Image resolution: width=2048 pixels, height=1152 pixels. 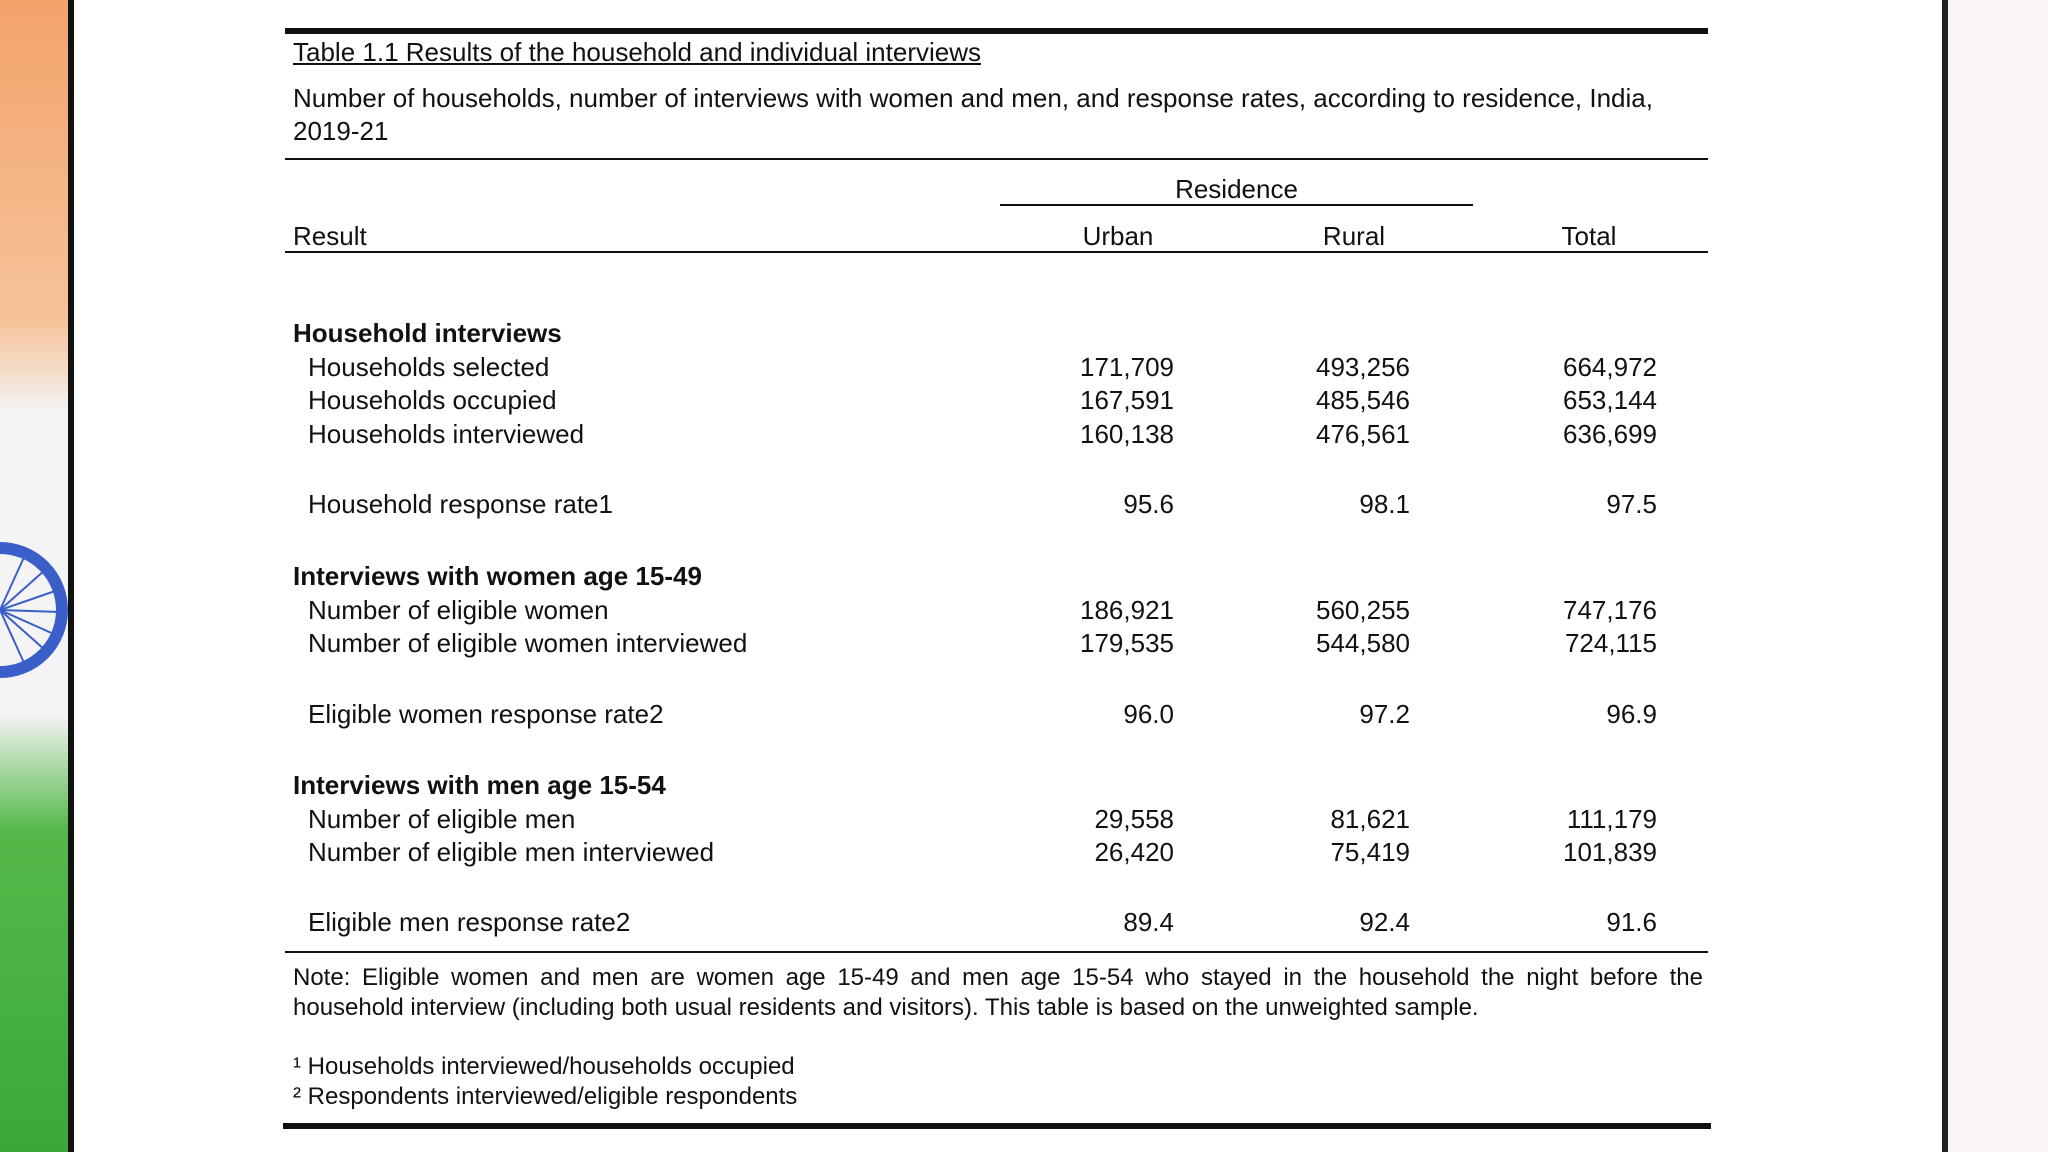 What do you see at coordinates (1127, 643) in the screenshot?
I see `cell: 179,535` at bounding box center [1127, 643].